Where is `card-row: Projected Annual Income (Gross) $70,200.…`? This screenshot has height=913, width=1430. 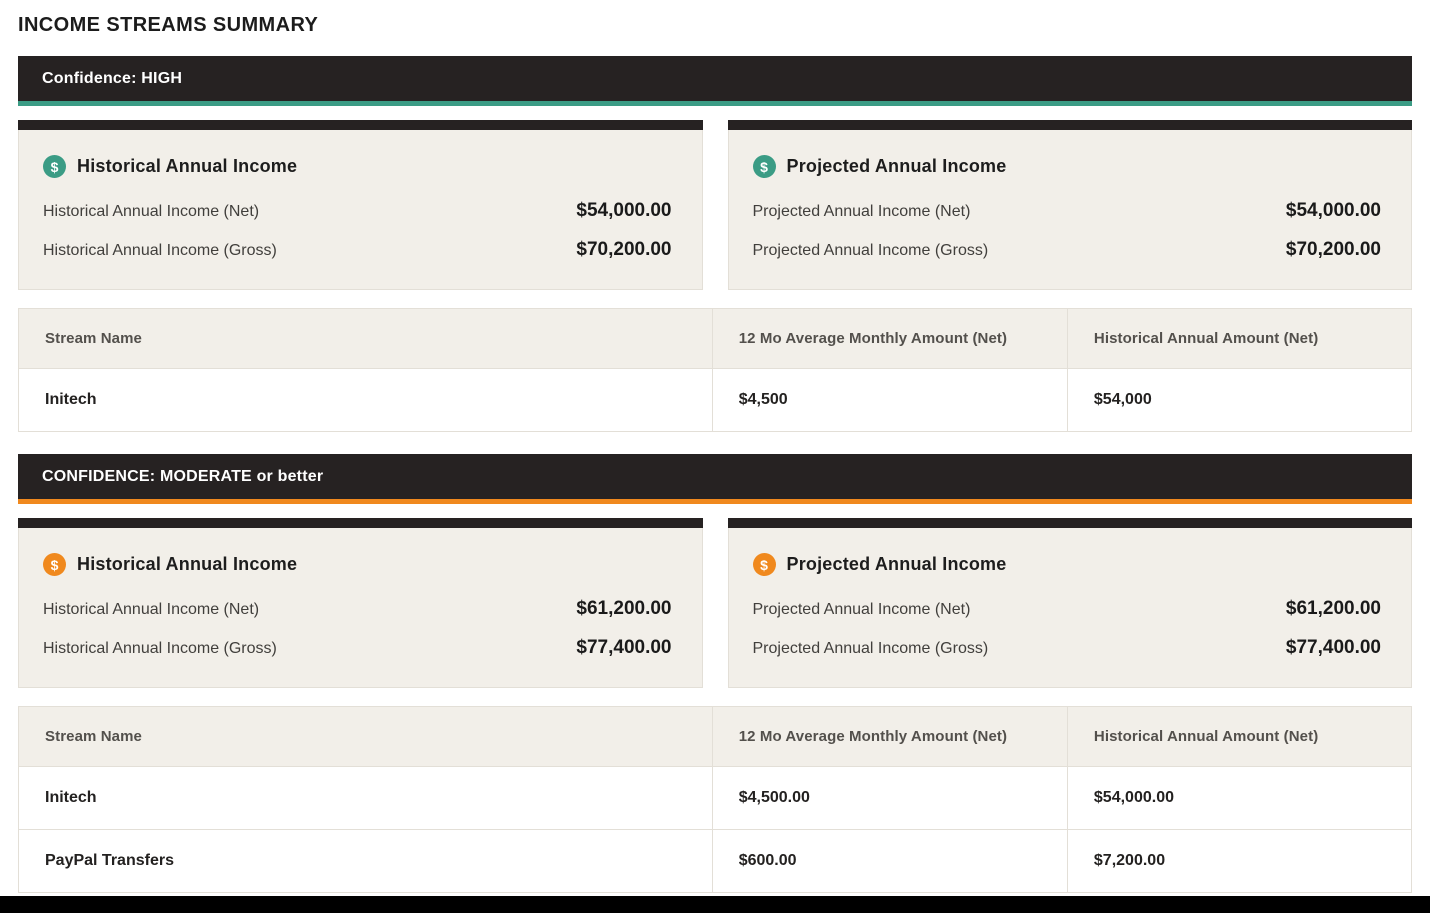
card-row: Projected Annual Income (Gross) $70,200.… is located at coordinates (1067, 250).